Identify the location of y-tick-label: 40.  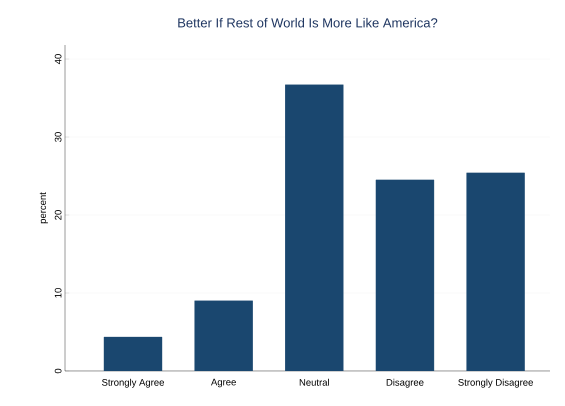
(58, 59).